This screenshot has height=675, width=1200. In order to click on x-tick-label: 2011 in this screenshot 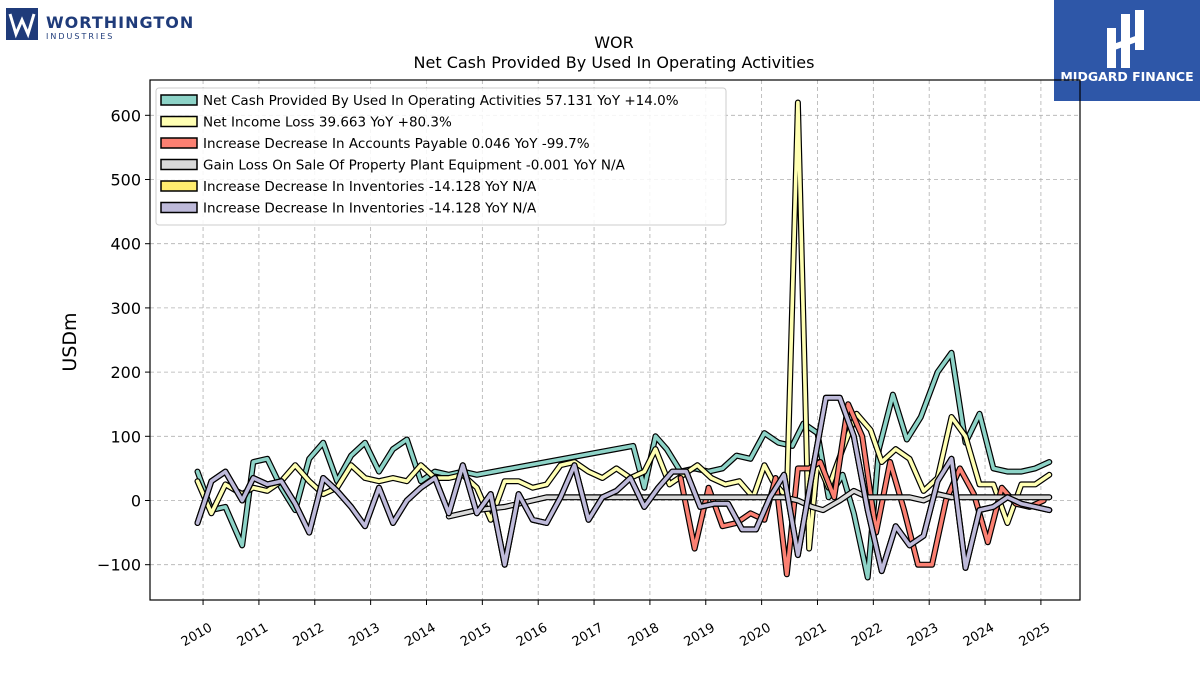, I will do `click(253, 635)`.